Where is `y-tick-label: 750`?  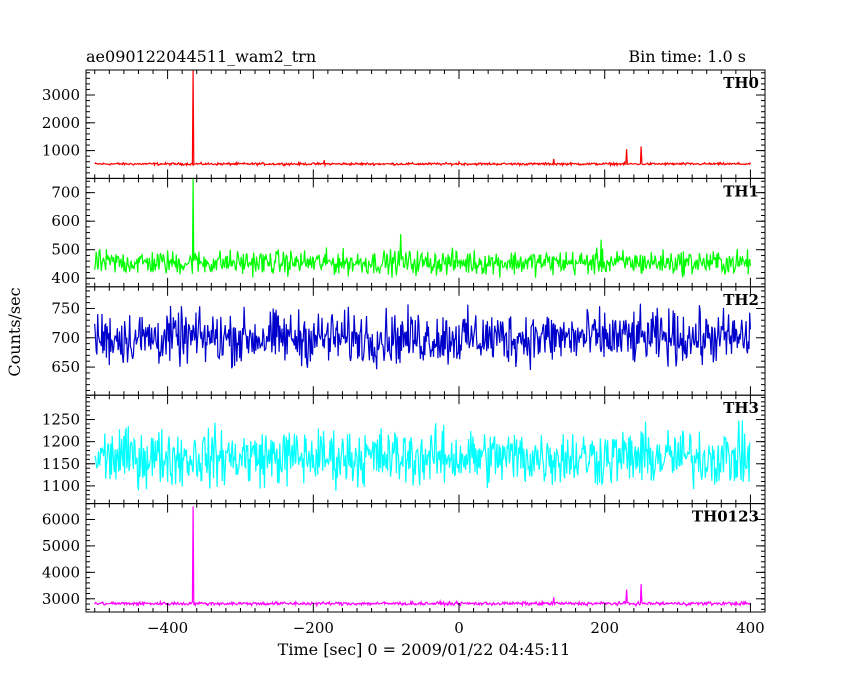
y-tick-label: 750 is located at coordinates (65, 308).